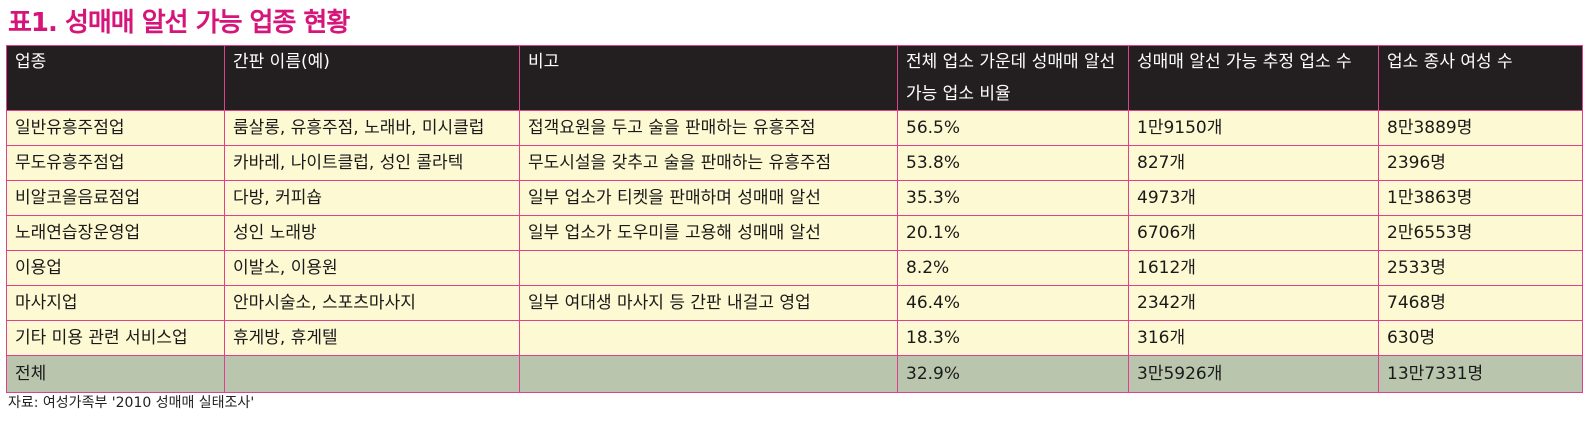 This screenshot has width=1588, height=429. What do you see at coordinates (372, 374) in the screenshot?
I see `total-sign-name` at bounding box center [372, 374].